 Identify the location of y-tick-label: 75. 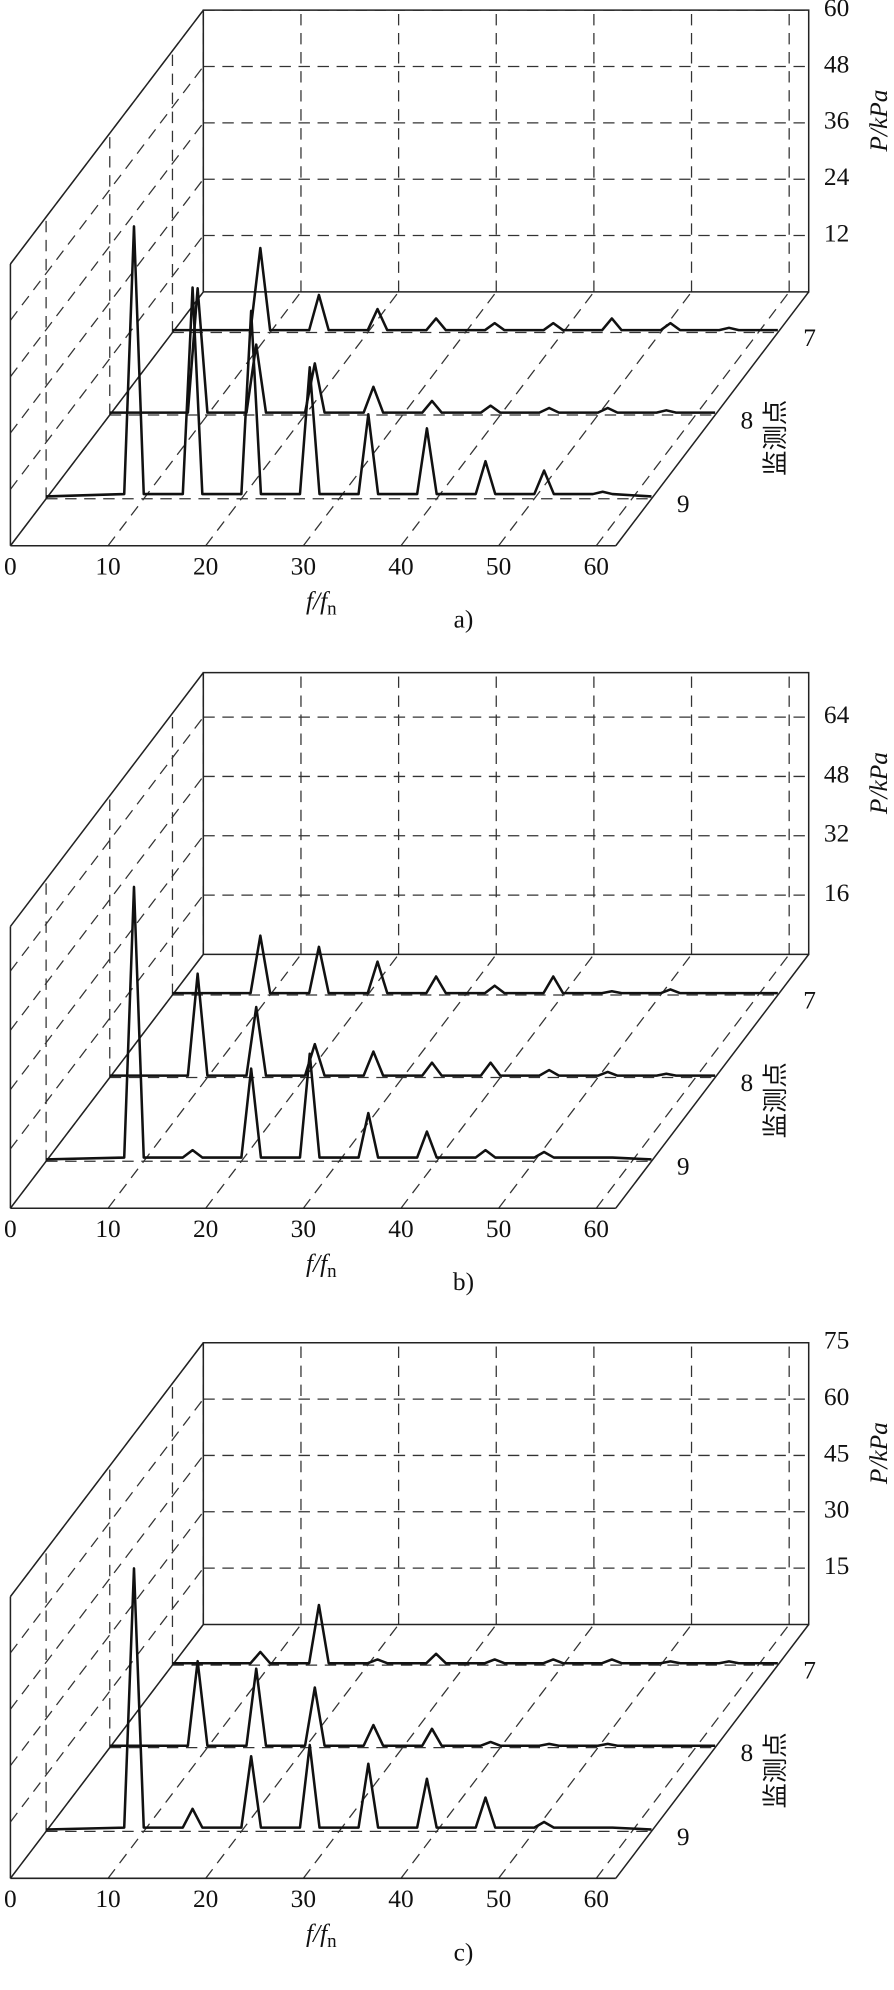
(836, 1341).